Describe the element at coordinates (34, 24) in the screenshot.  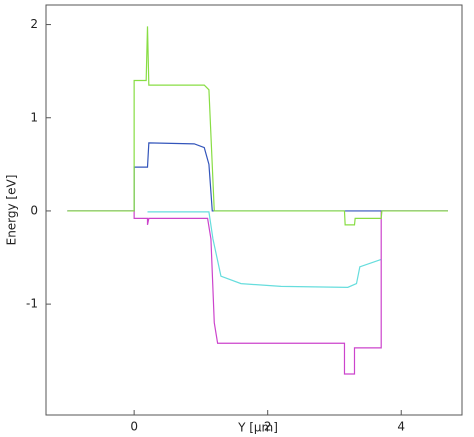
I see `y-tick-label: 2` at that location.